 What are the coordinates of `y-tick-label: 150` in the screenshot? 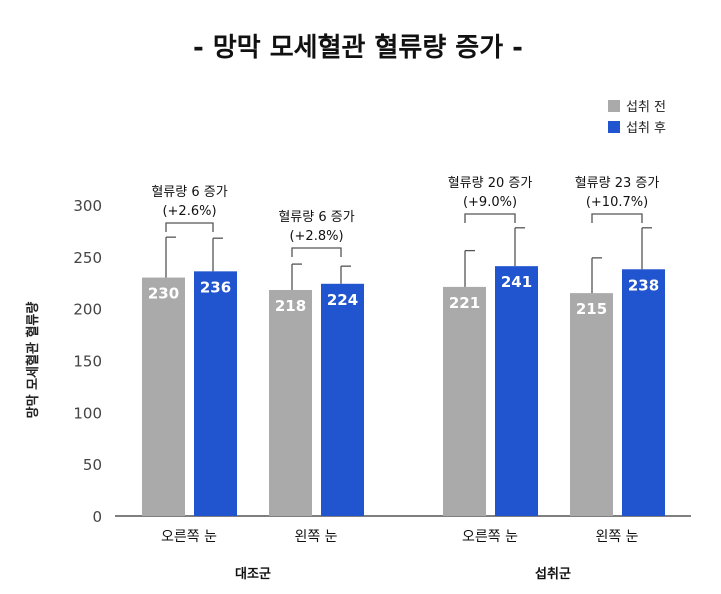 It's located at (87, 362).